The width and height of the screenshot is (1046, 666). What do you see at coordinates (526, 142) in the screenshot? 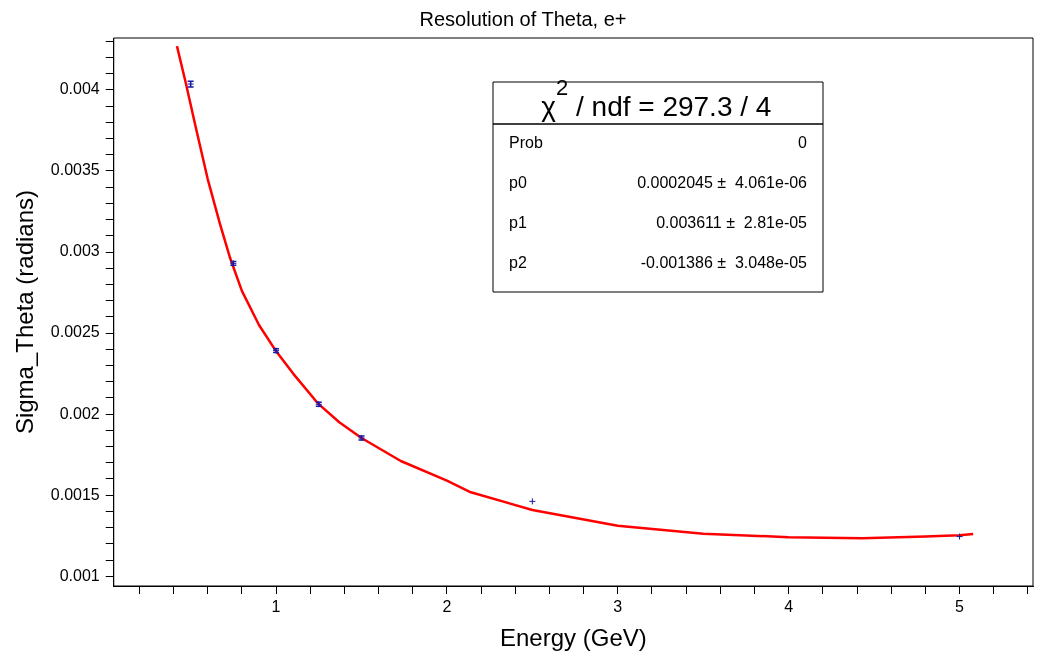
I see `annotation: Prob` at bounding box center [526, 142].